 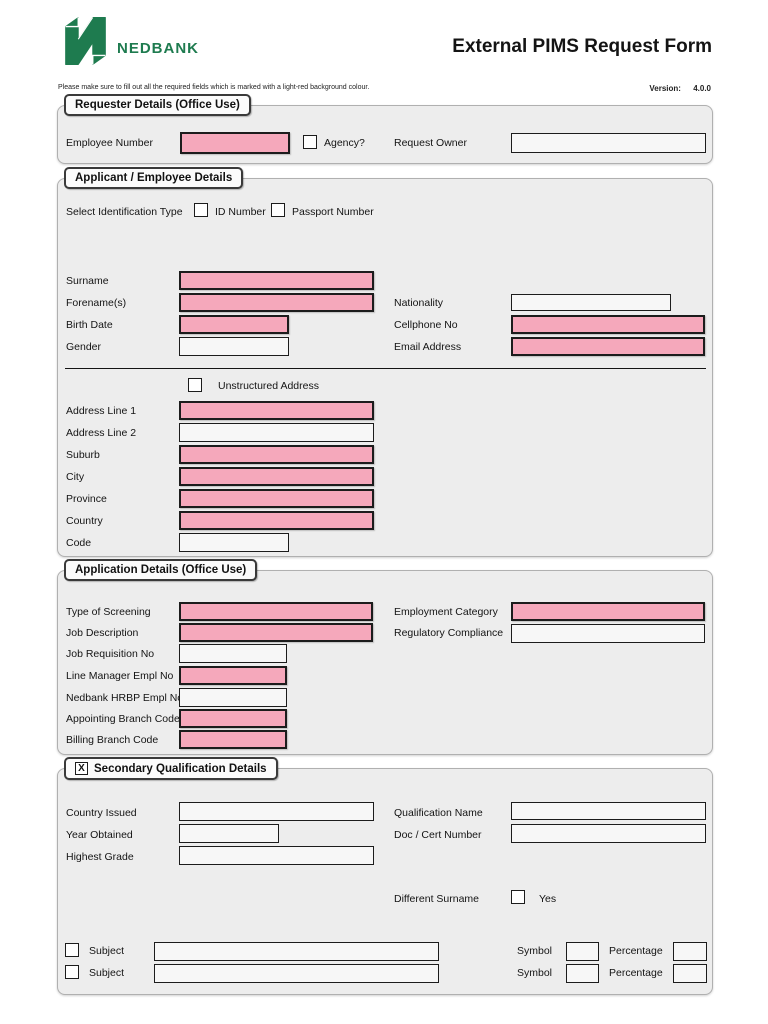 I want to click on section-application-legend-text: Application Details (Office Use), so click(x=161, y=570).